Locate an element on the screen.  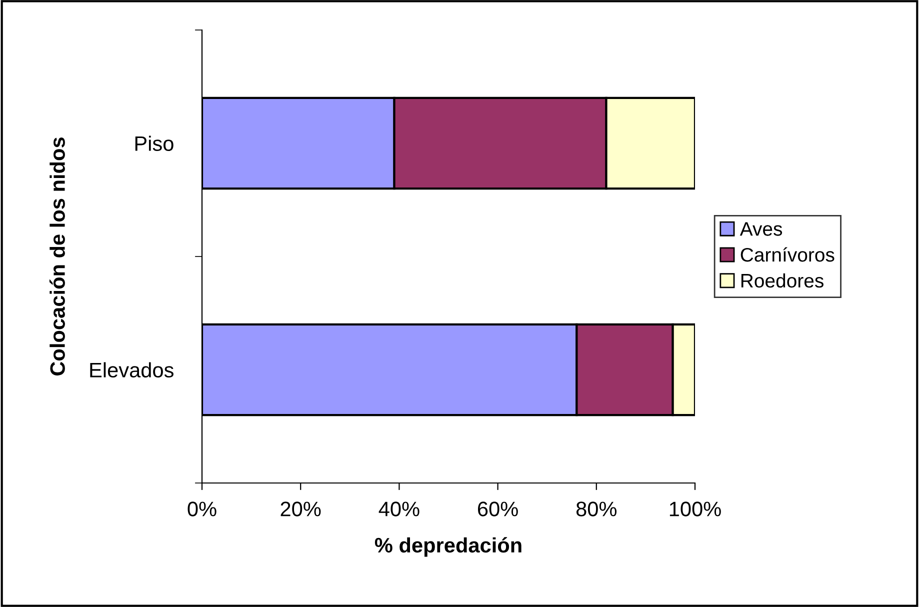
y-tick-label: Piso is located at coordinates (154, 144).